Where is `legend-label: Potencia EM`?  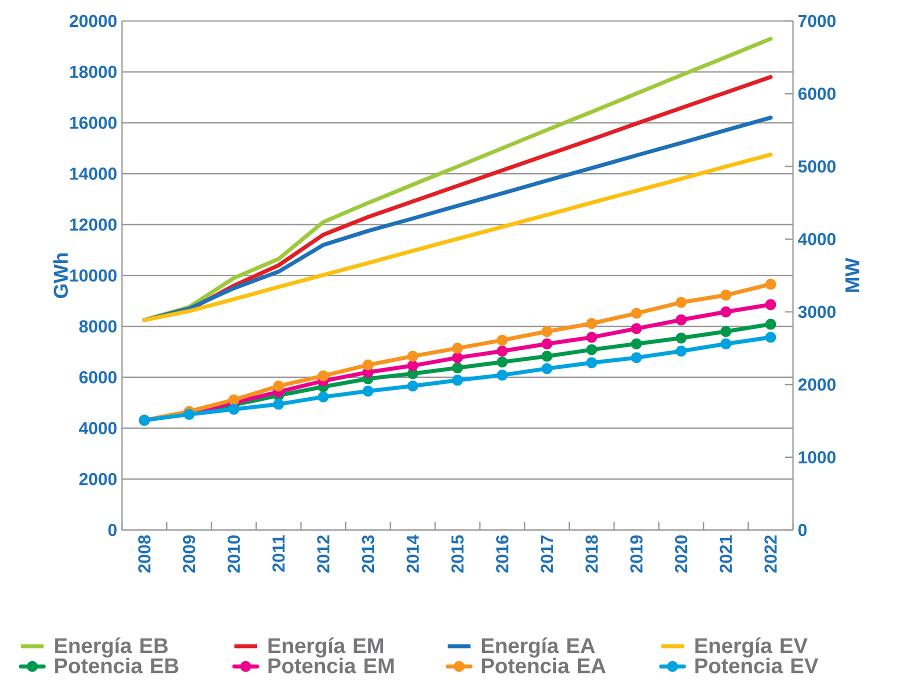
legend-label: Potencia EM is located at coordinates (331, 666).